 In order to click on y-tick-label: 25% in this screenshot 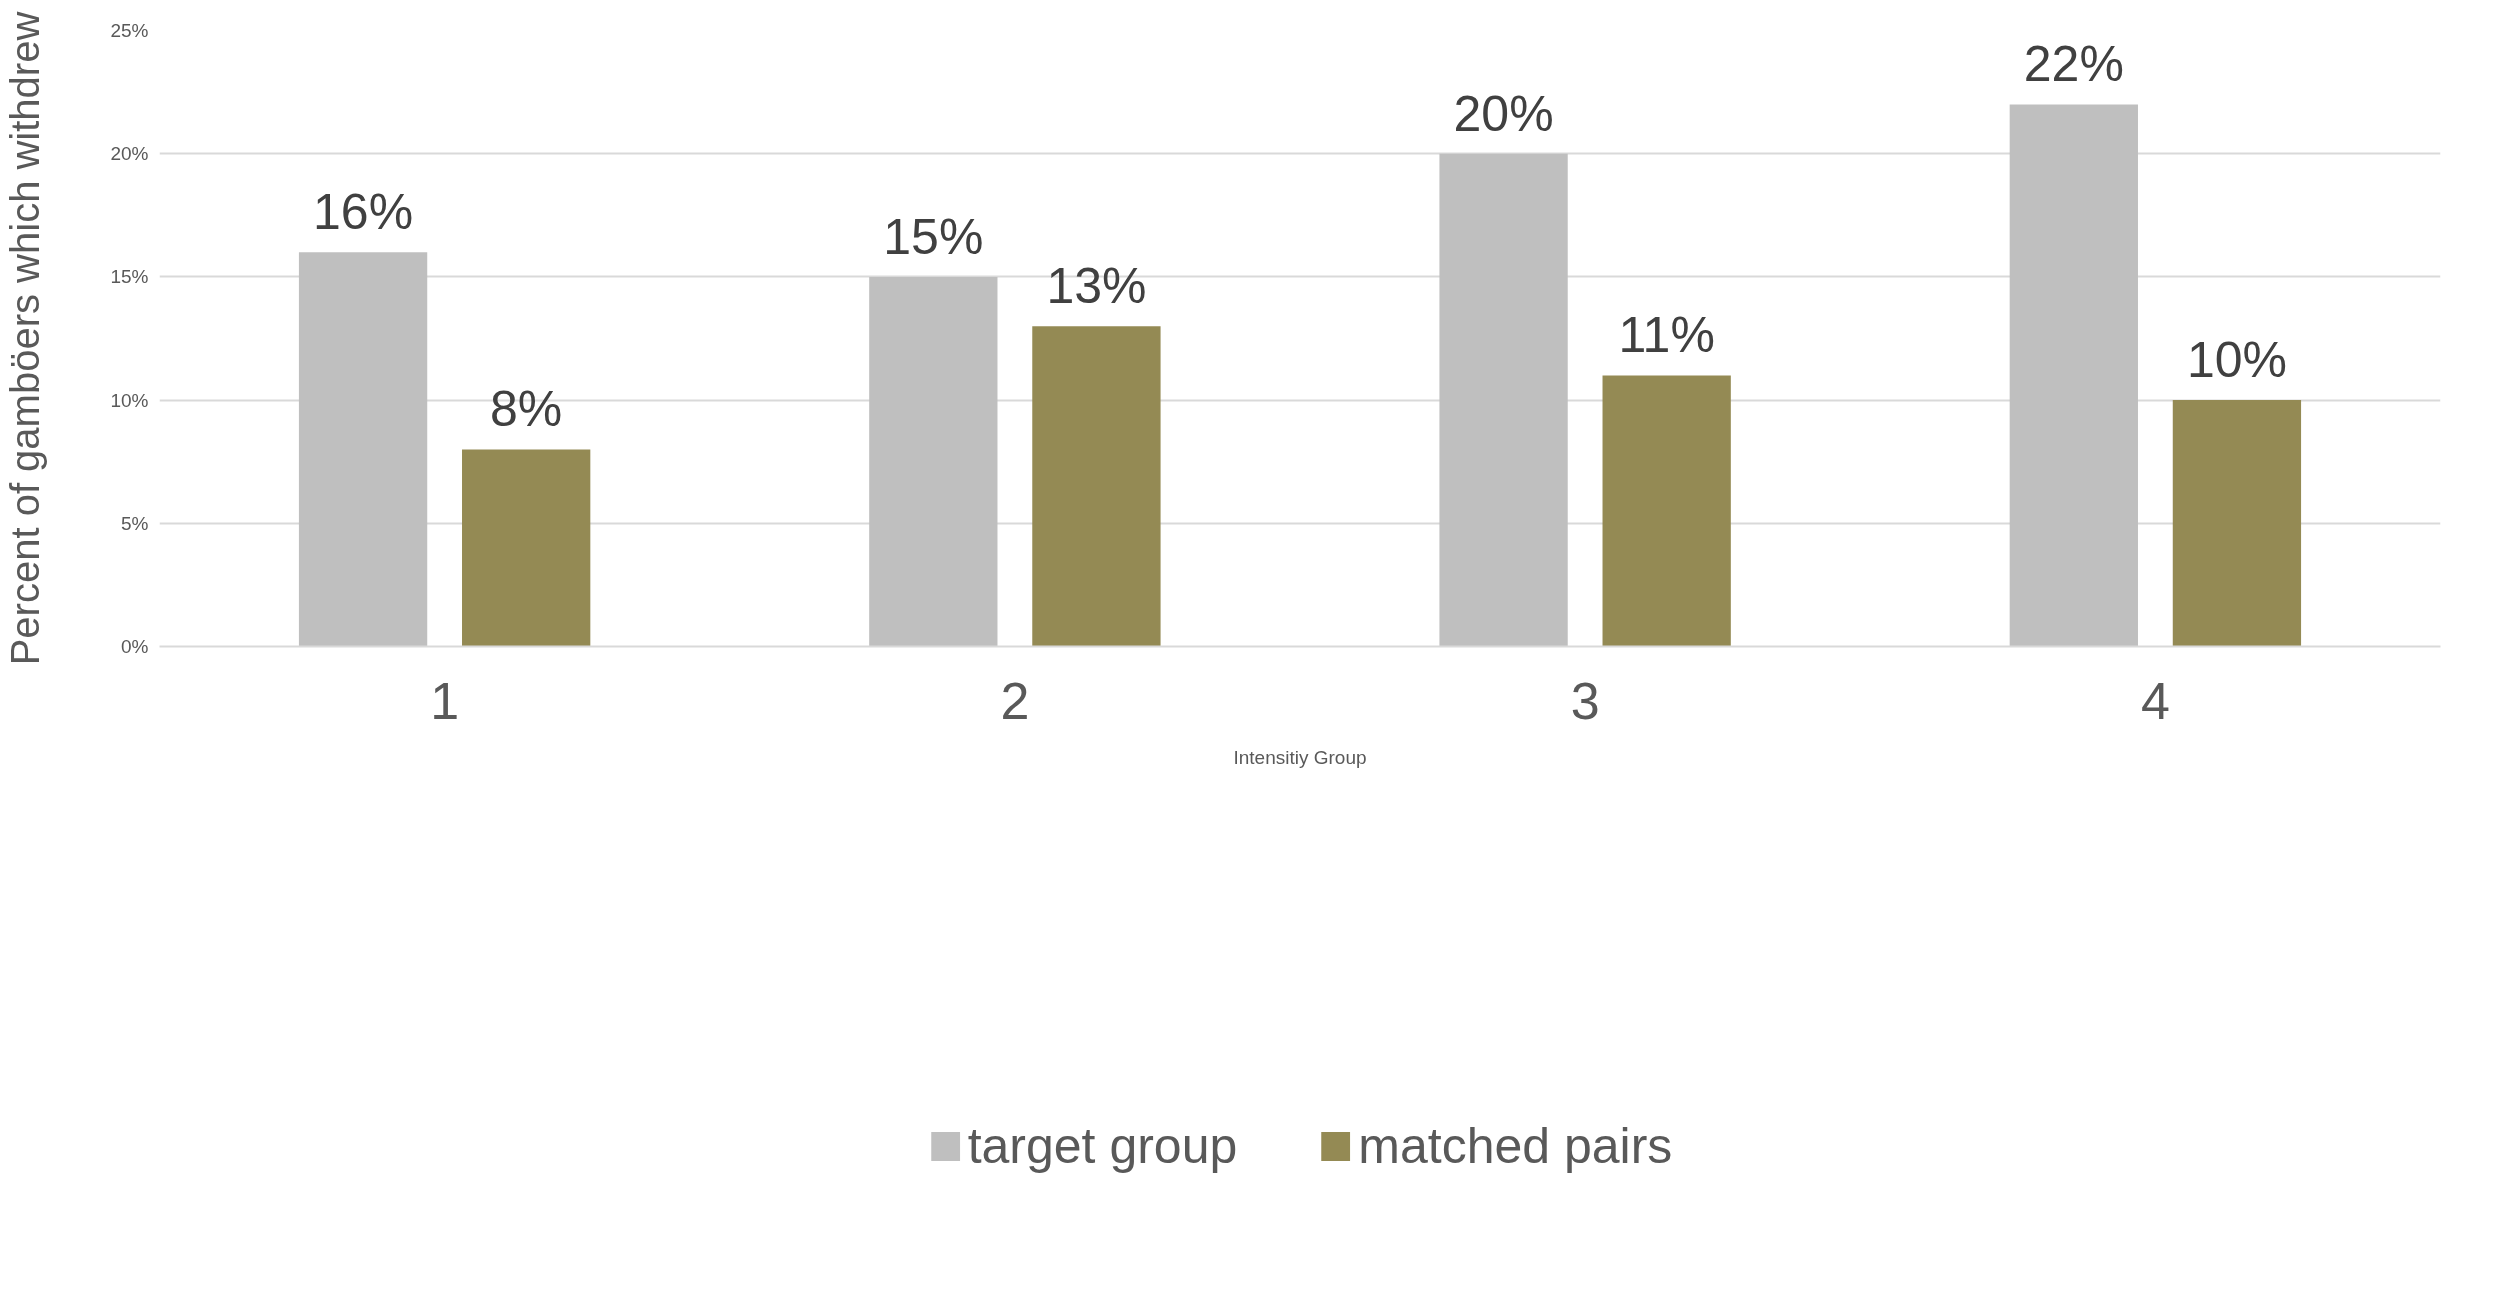, I will do `click(129, 30)`.